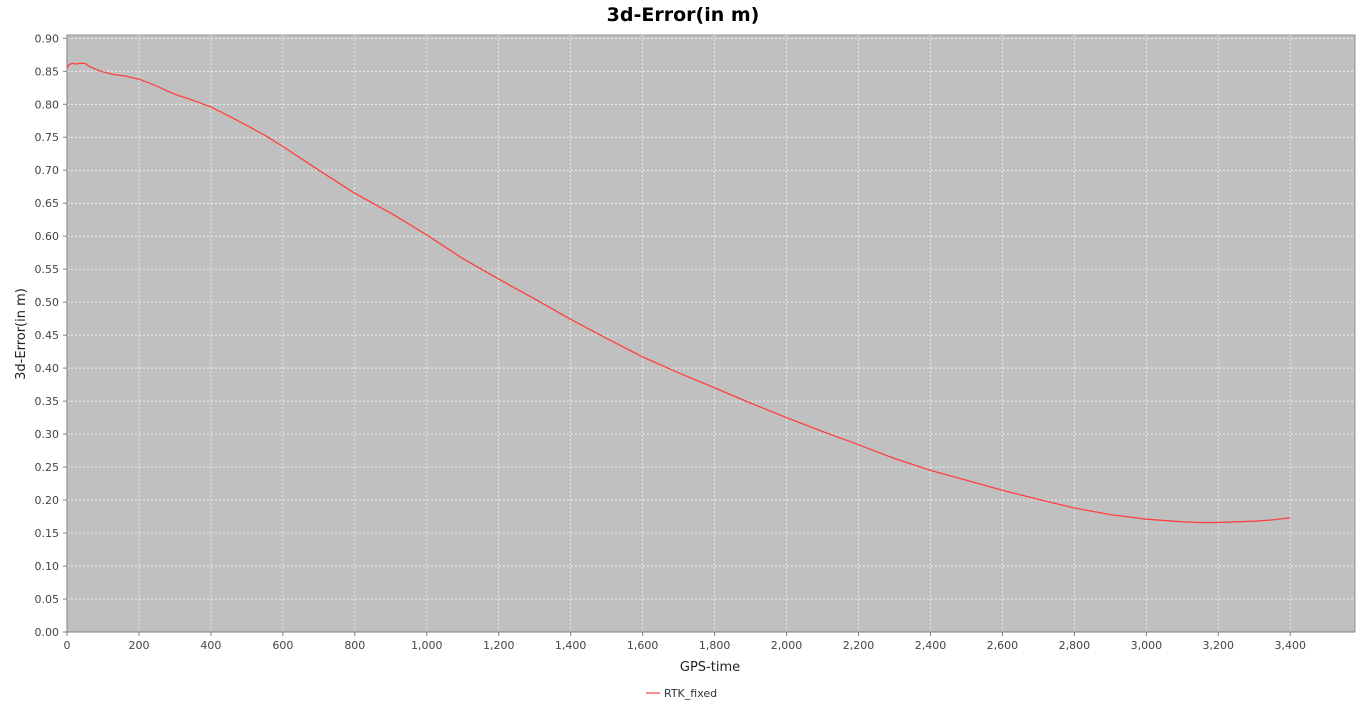  I want to click on legend-label-rtk-fixed: RTK_fixed, so click(690, 693).